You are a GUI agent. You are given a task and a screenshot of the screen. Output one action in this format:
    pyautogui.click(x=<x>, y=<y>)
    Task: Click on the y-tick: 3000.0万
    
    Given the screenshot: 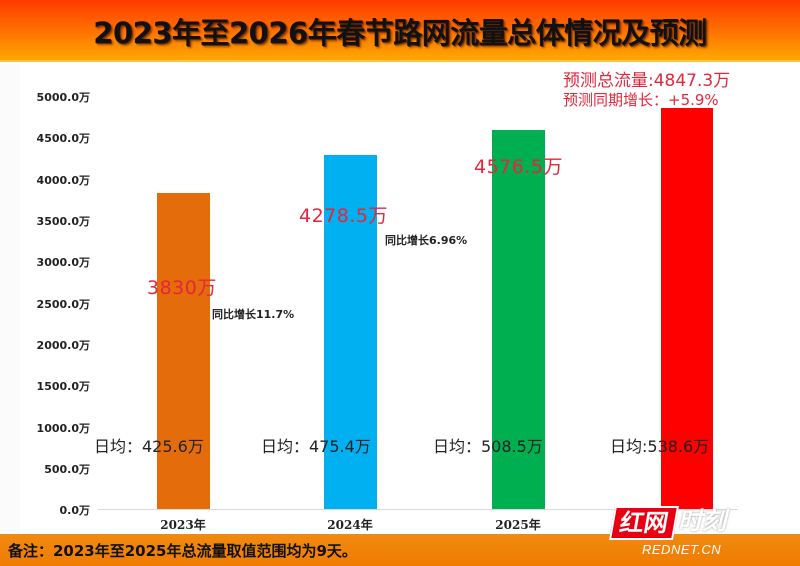 What is the action you would take?
    pyautogui.click(x=63, y=262)
    